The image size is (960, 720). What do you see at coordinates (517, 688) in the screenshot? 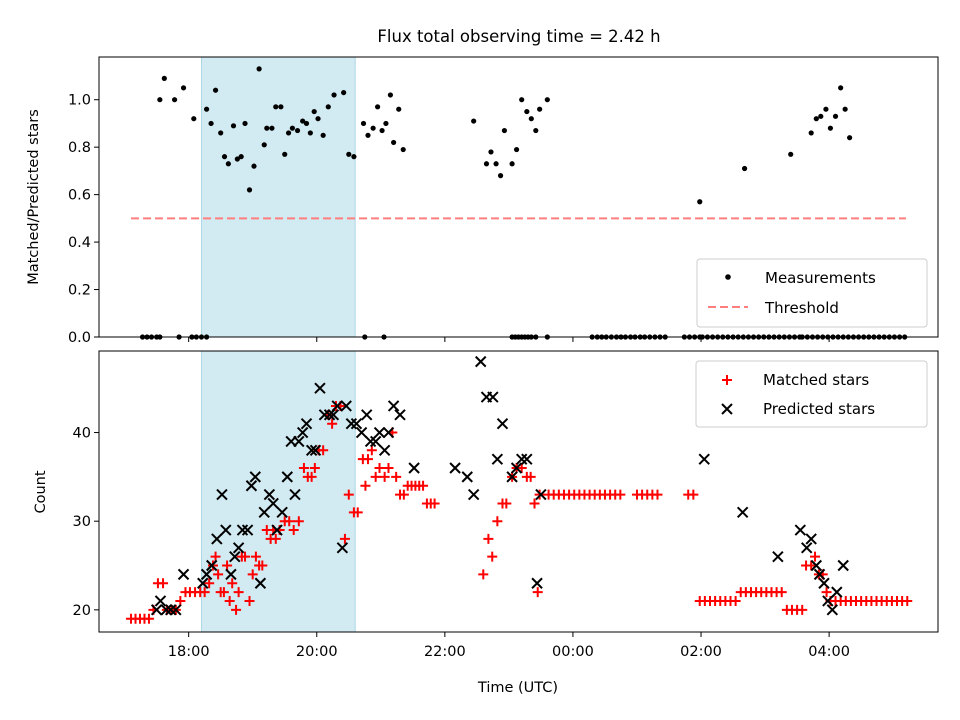
I see `x-axis-label: Time (UTC)` at bounding box center [517, 688].